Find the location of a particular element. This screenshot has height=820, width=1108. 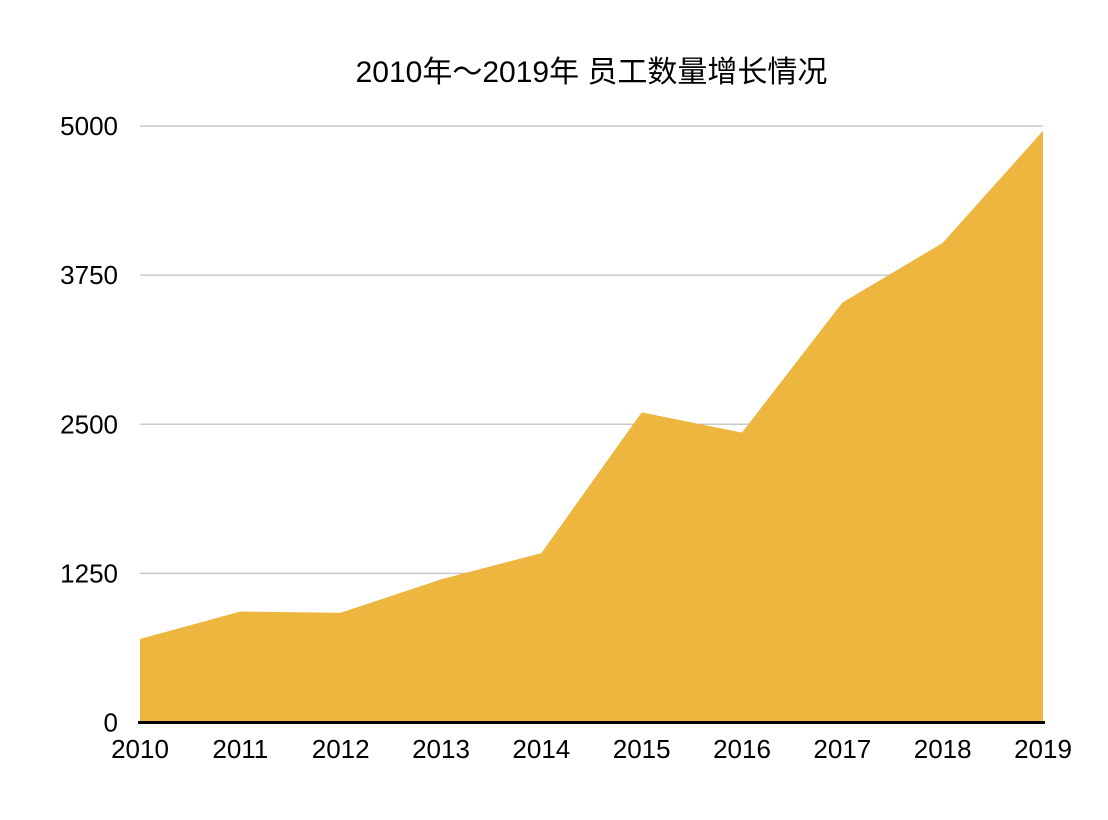

chart-title: 2010年～2019年 员工数量增长情况 is located at coordinates (591, 72).